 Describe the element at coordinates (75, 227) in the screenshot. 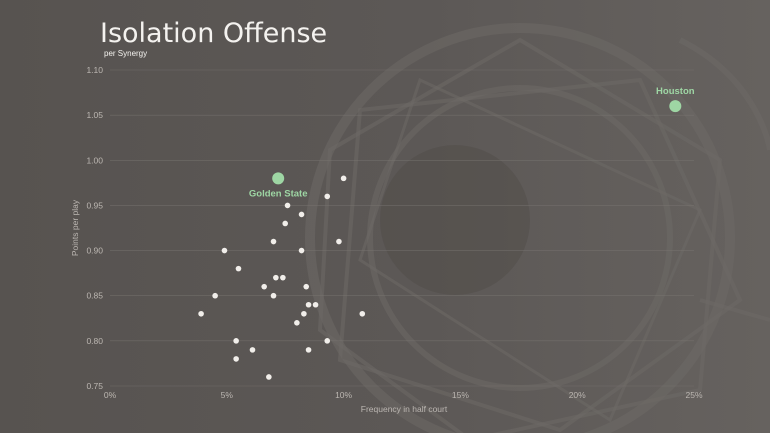

I see `y-axis-label: Points per play` at that location.